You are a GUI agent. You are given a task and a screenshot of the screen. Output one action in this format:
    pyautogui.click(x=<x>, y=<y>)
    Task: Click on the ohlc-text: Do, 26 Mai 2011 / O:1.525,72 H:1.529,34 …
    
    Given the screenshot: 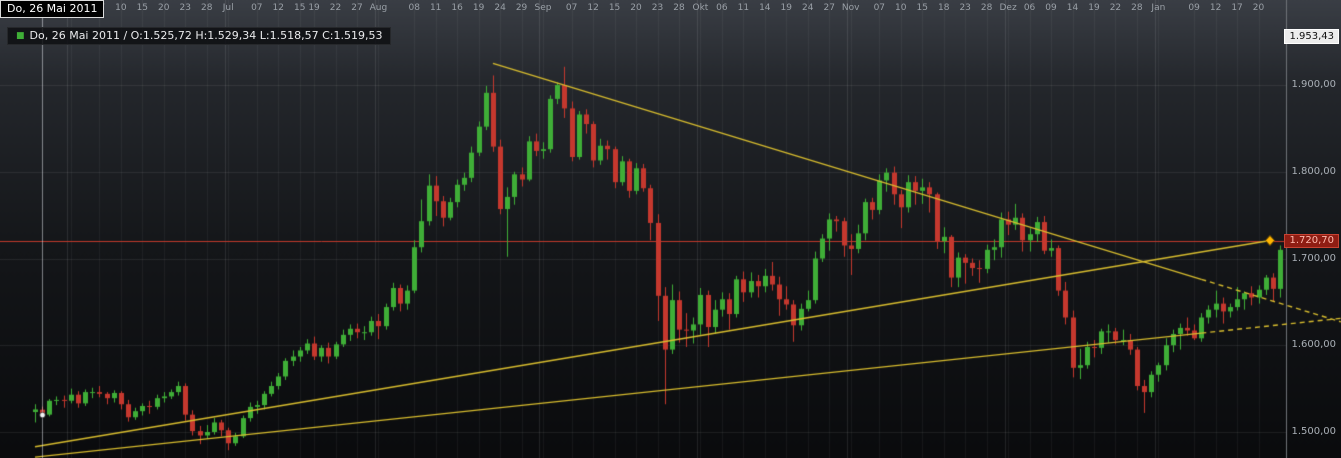 What is the action you would take?
    pyautogui.click(x=206, y=35)
    